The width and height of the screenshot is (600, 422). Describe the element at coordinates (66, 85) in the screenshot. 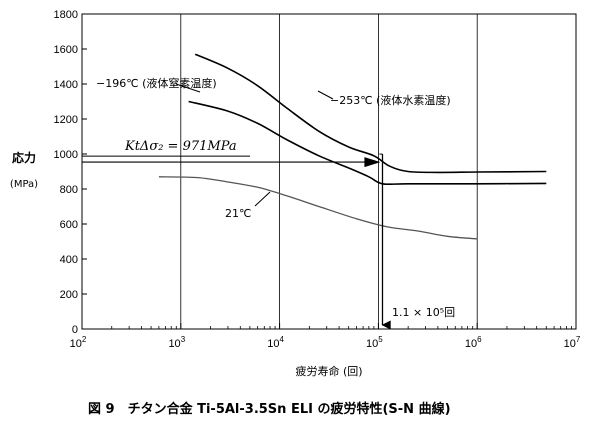

I see `y-tick-label: 1400` at that location.